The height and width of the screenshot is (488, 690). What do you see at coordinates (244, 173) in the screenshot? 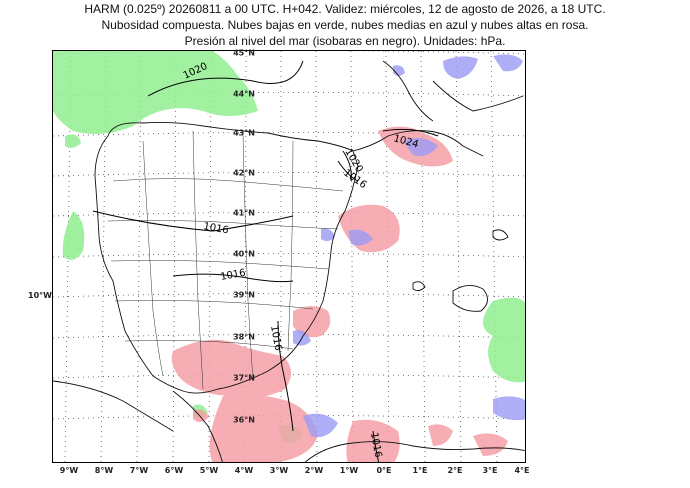
I see `lat-label: 42°N` at bounding box center [244, 173].